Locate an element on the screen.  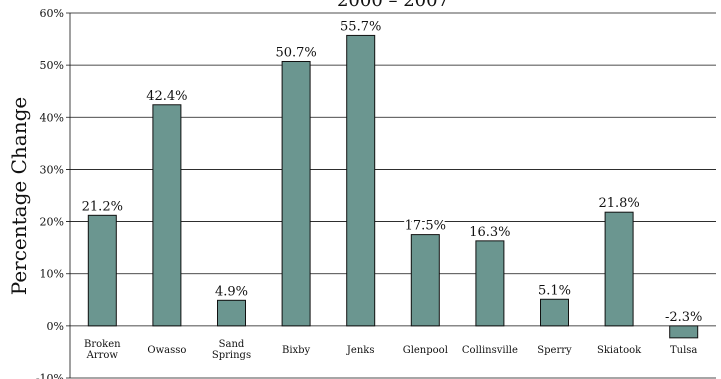
chart-title: 2000 – 2007 is located at coordinates (393, 5).